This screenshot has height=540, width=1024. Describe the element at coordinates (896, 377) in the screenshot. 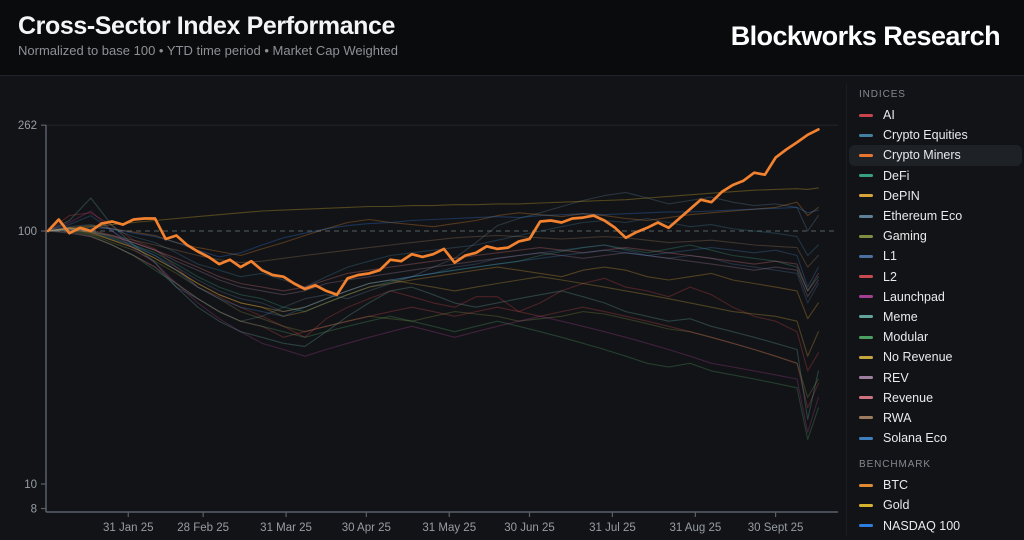

I see `legend-label: REV` at that location.